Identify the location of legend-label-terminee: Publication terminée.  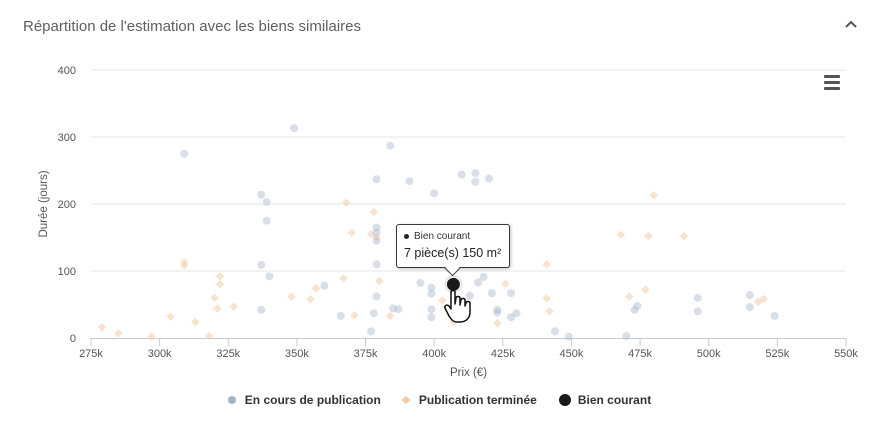
(477, 400).